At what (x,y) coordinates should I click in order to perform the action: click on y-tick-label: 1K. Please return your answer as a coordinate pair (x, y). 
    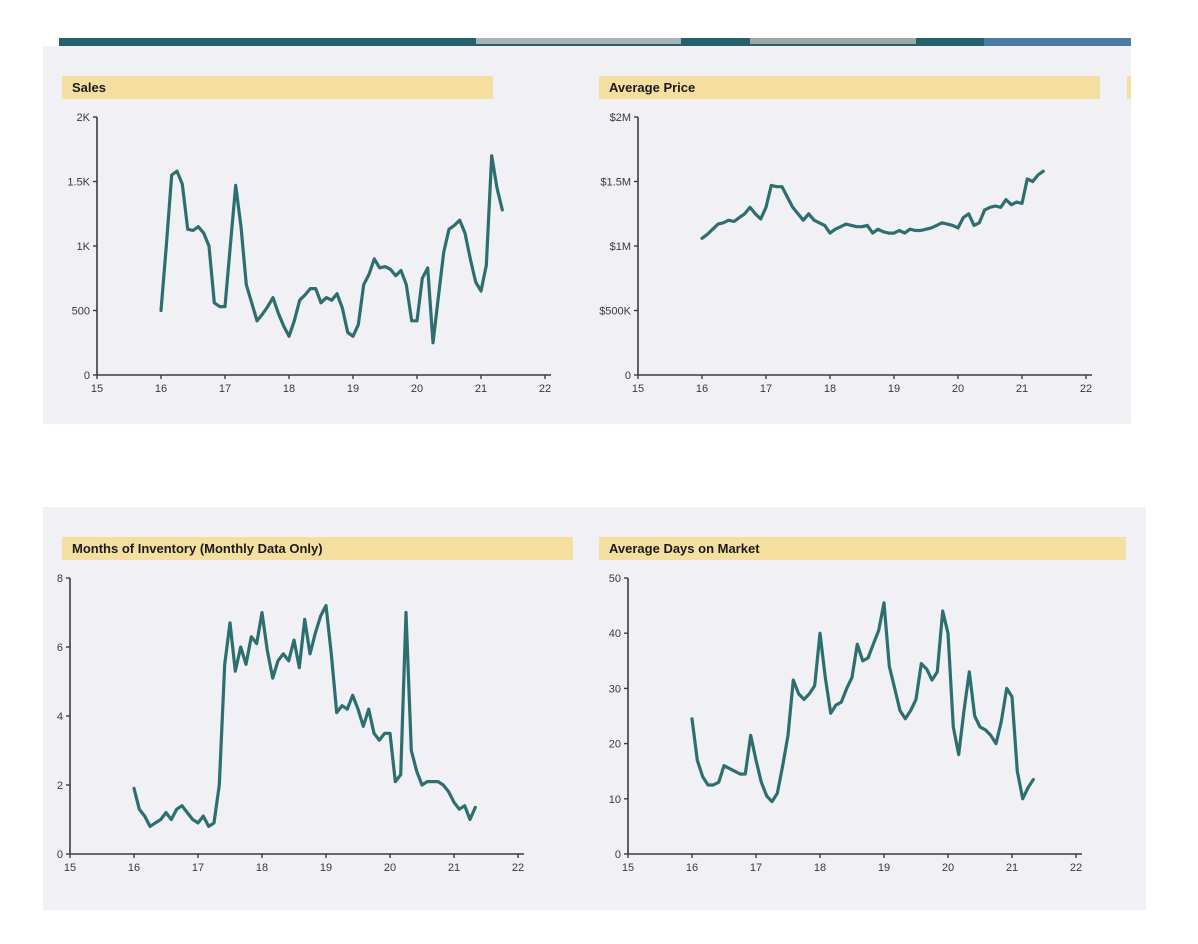
    Looking at the image, I should click on (84, 247).